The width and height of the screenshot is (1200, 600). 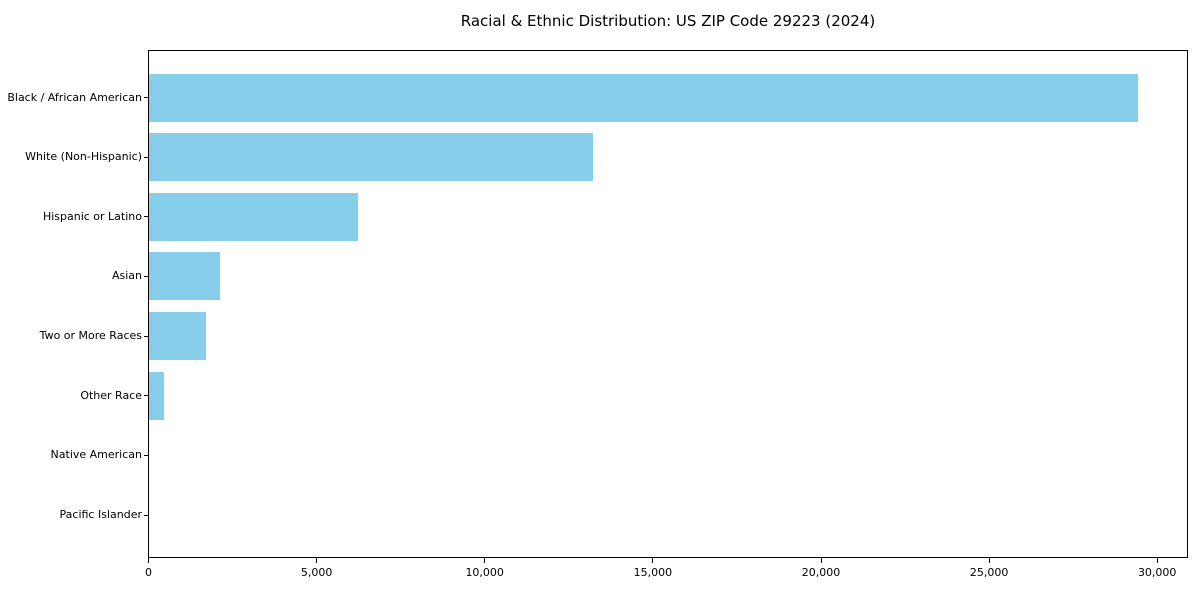 What do you see at coordinates (371, 157) in the screenshot?
I see `bar-white-non-hispanic` at bounding box center [371, 157].